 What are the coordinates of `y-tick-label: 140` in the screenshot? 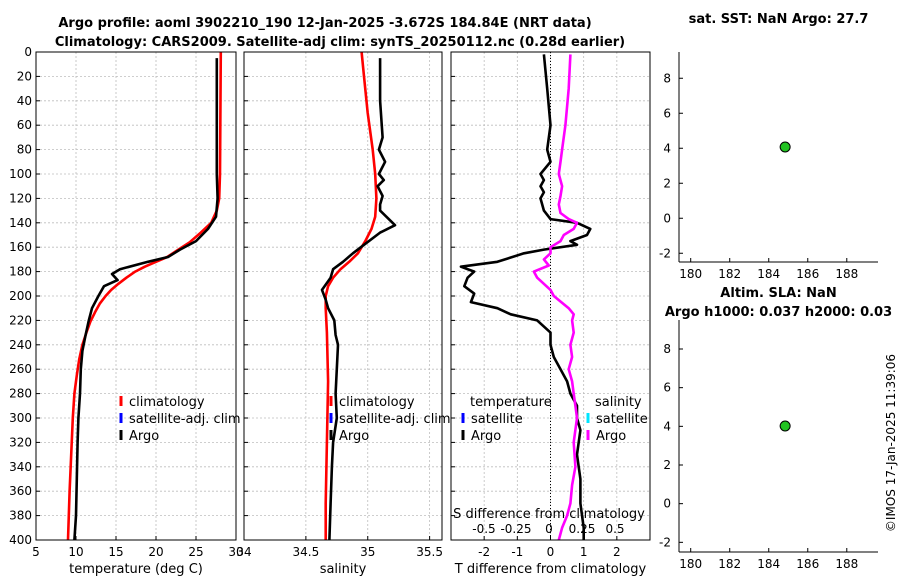 It's located at (20, 223).